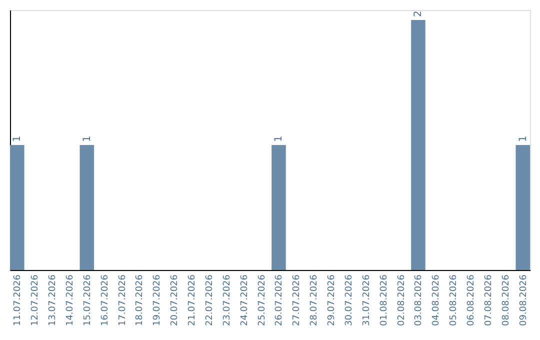  What do you see at coordinates (315, 300) in the screenshot?
I see `x-tick-label: 28.07.2026` at bounding box center [315, 300].